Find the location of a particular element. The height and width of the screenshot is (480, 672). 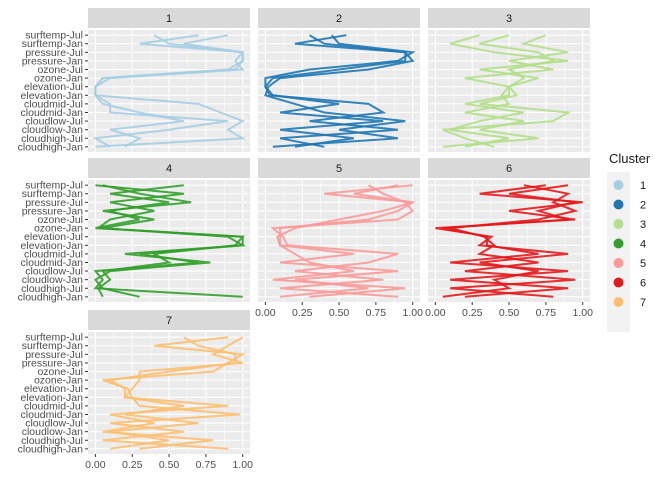

facet-strip-label: 2 is located at coordinates (339, 19).